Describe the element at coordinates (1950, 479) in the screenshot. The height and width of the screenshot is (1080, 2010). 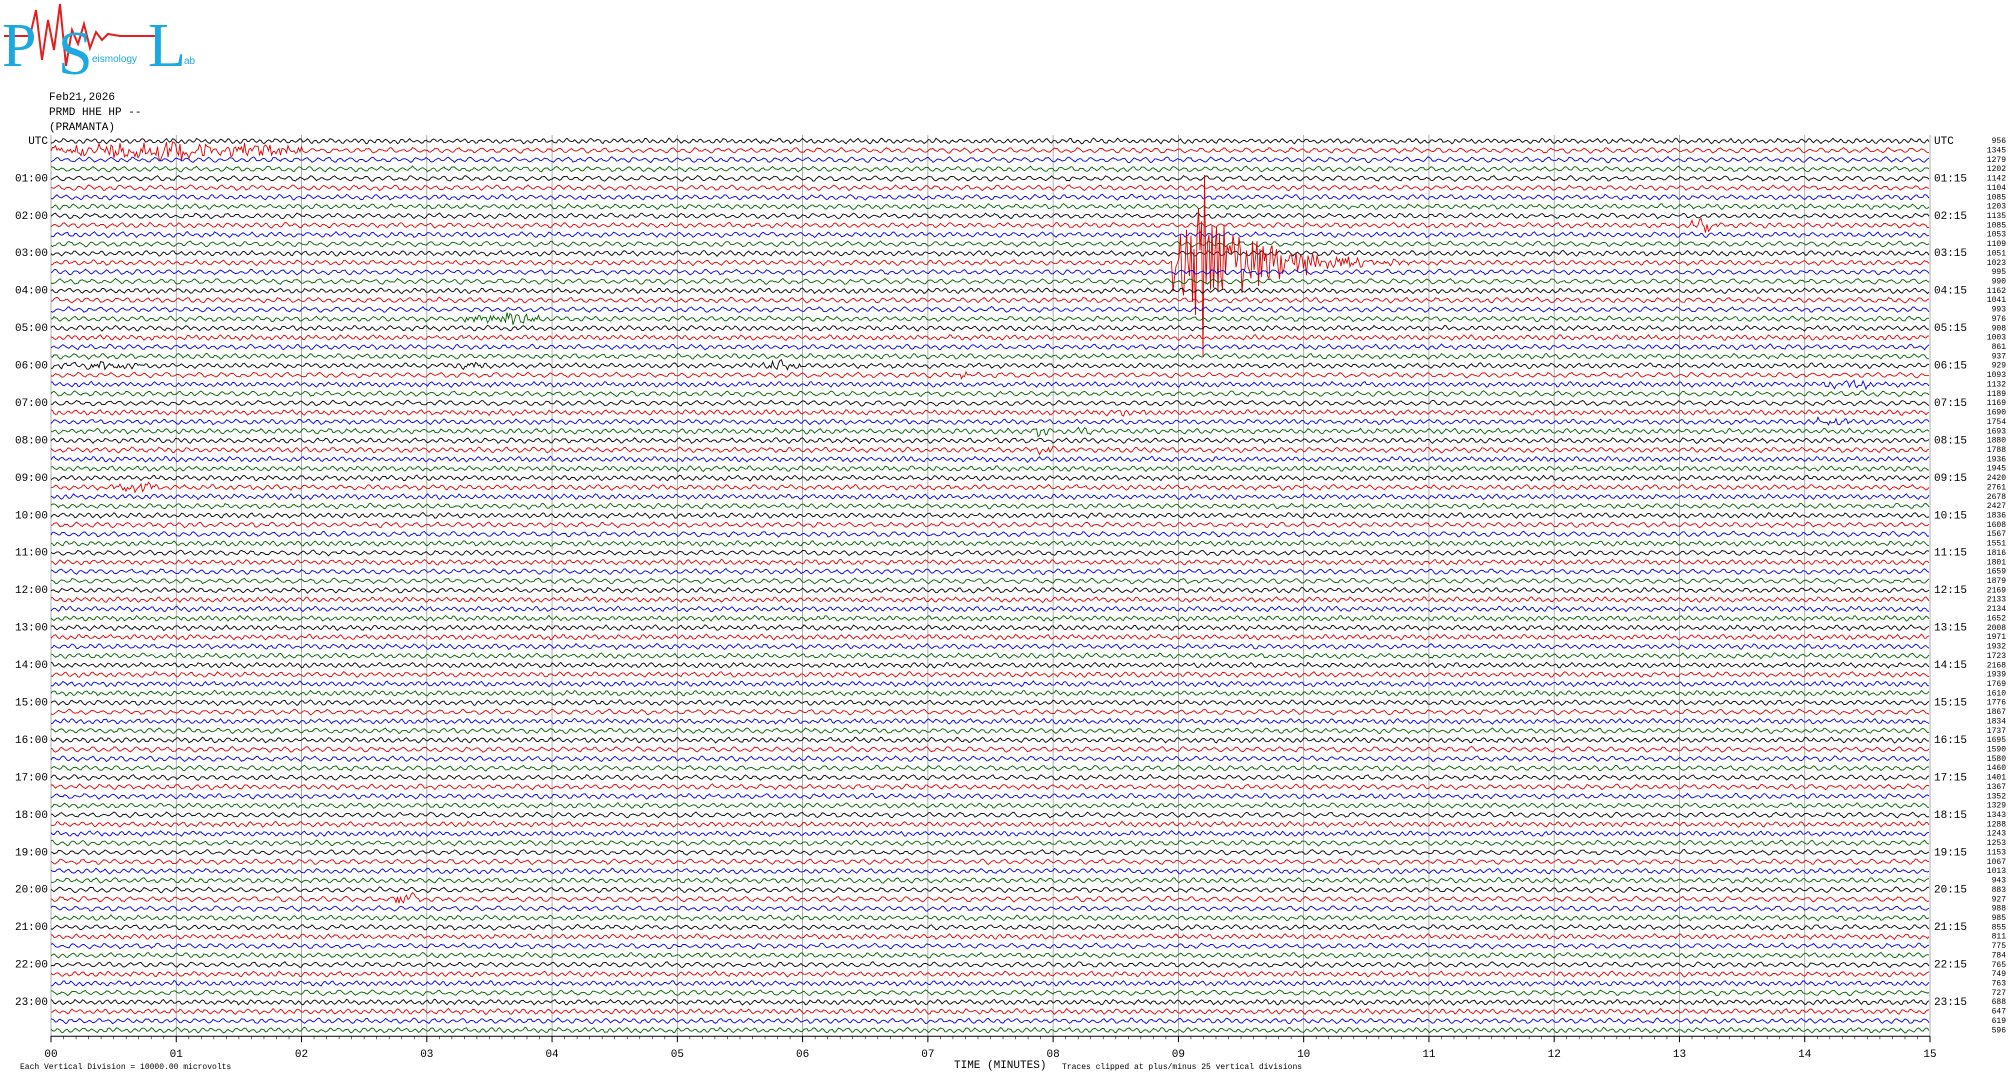
I see `hour-label: 09:15` at that location.